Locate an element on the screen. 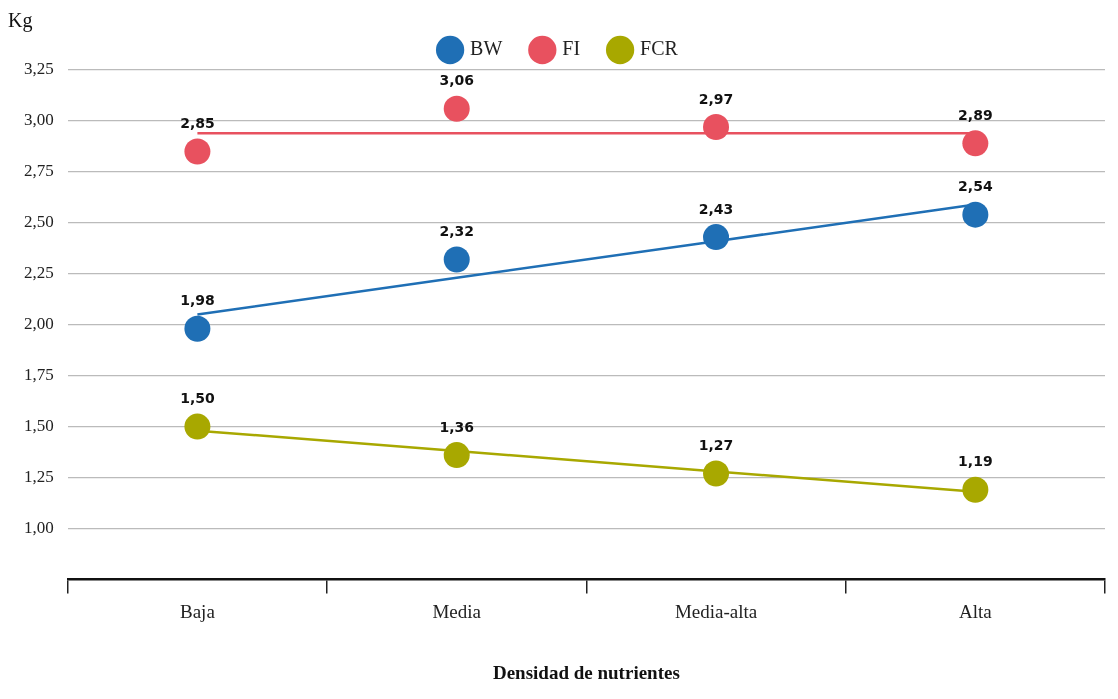 The width and height of the screenshot is (1118, 699). y-tick-label: 2,00 is located at coordinates (39, 324).